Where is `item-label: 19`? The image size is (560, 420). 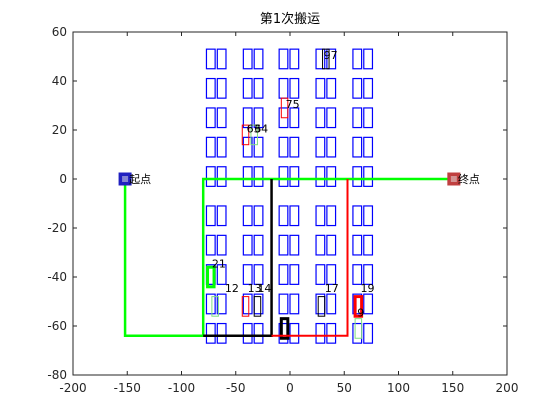
item-label: 19 is located at coordinates (368, 288).